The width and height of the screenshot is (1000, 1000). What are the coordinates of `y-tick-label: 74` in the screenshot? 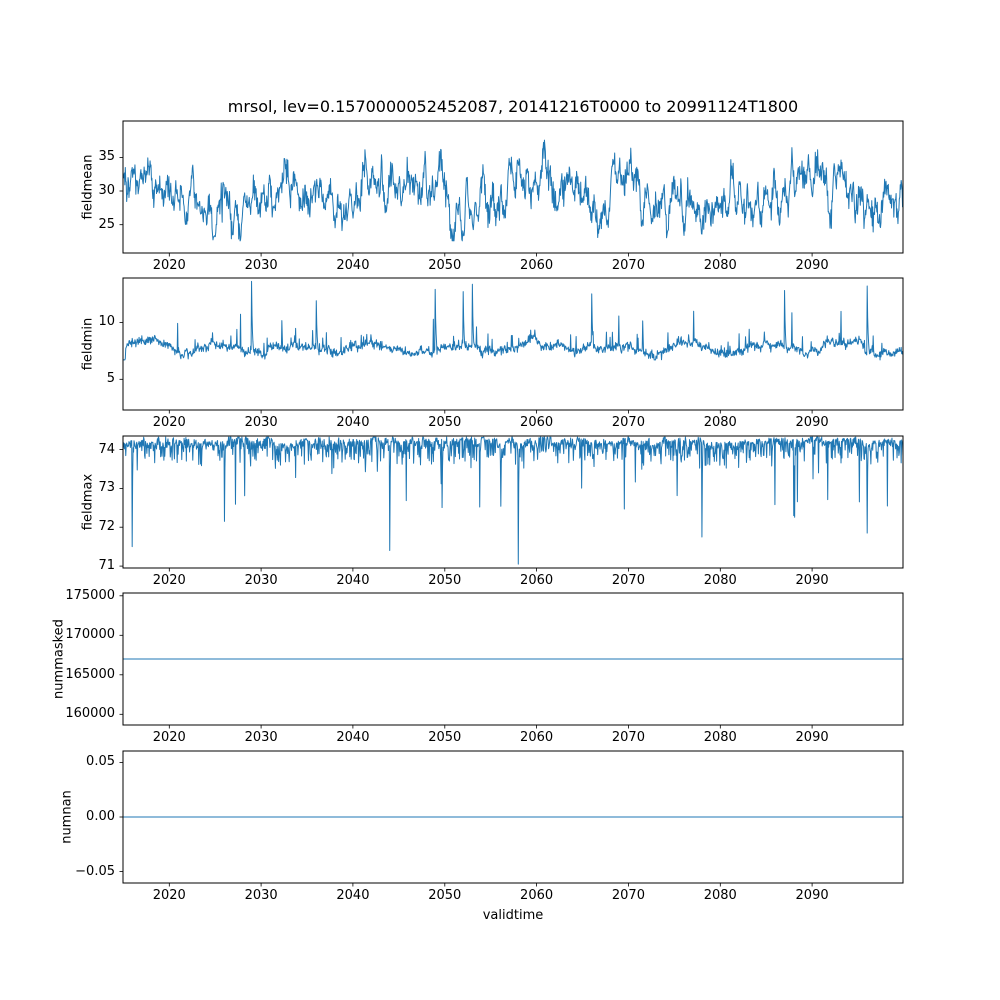 It's located at (106, 449).